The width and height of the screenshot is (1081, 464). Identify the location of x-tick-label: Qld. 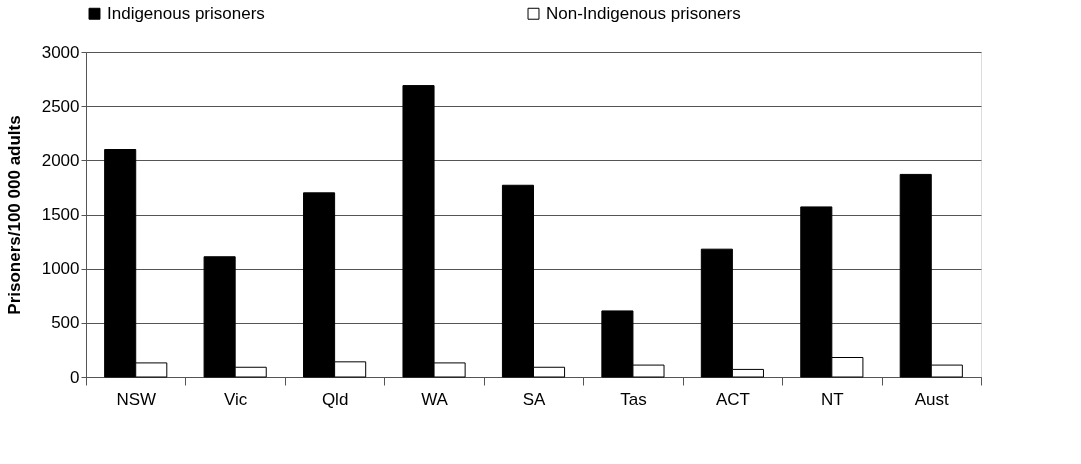
(335, 399).